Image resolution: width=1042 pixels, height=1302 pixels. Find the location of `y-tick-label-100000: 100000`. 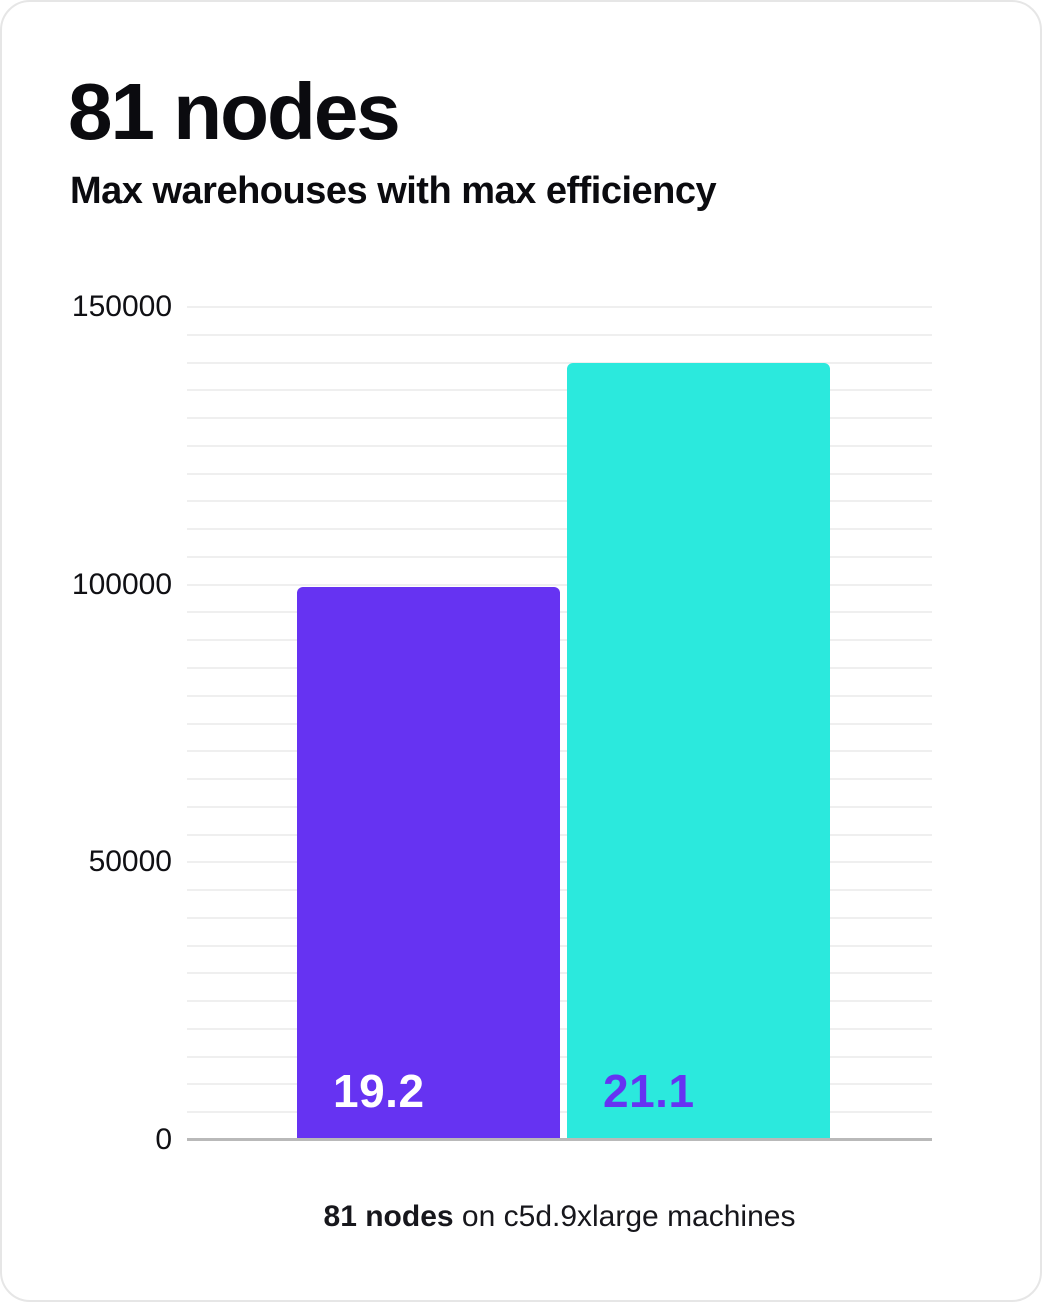

y-tick-label-100000: 100000 is located at coordinates (121, 584).